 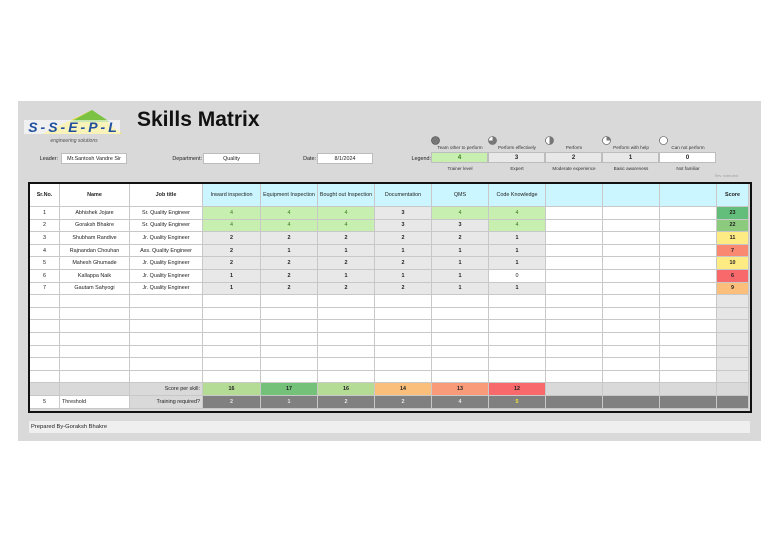 What do you see at coordinates (732, 275) in the screenshot?
I see `table-cell: 6` at bounding box center [732, 275].